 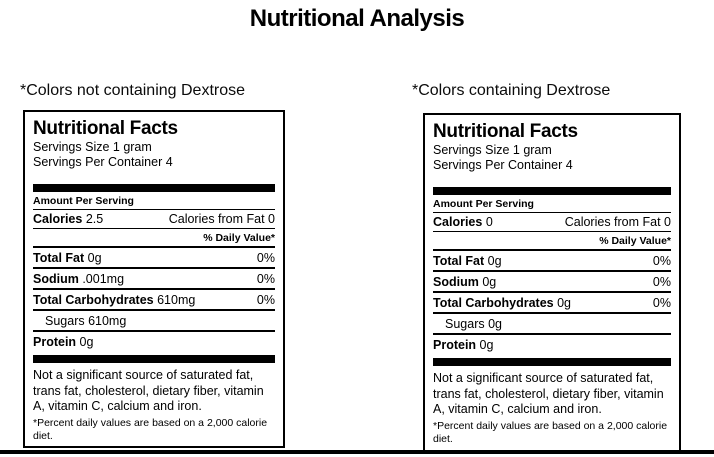 I want to click on sodium-label: Sodium 0g, so click(x=464, y=282).